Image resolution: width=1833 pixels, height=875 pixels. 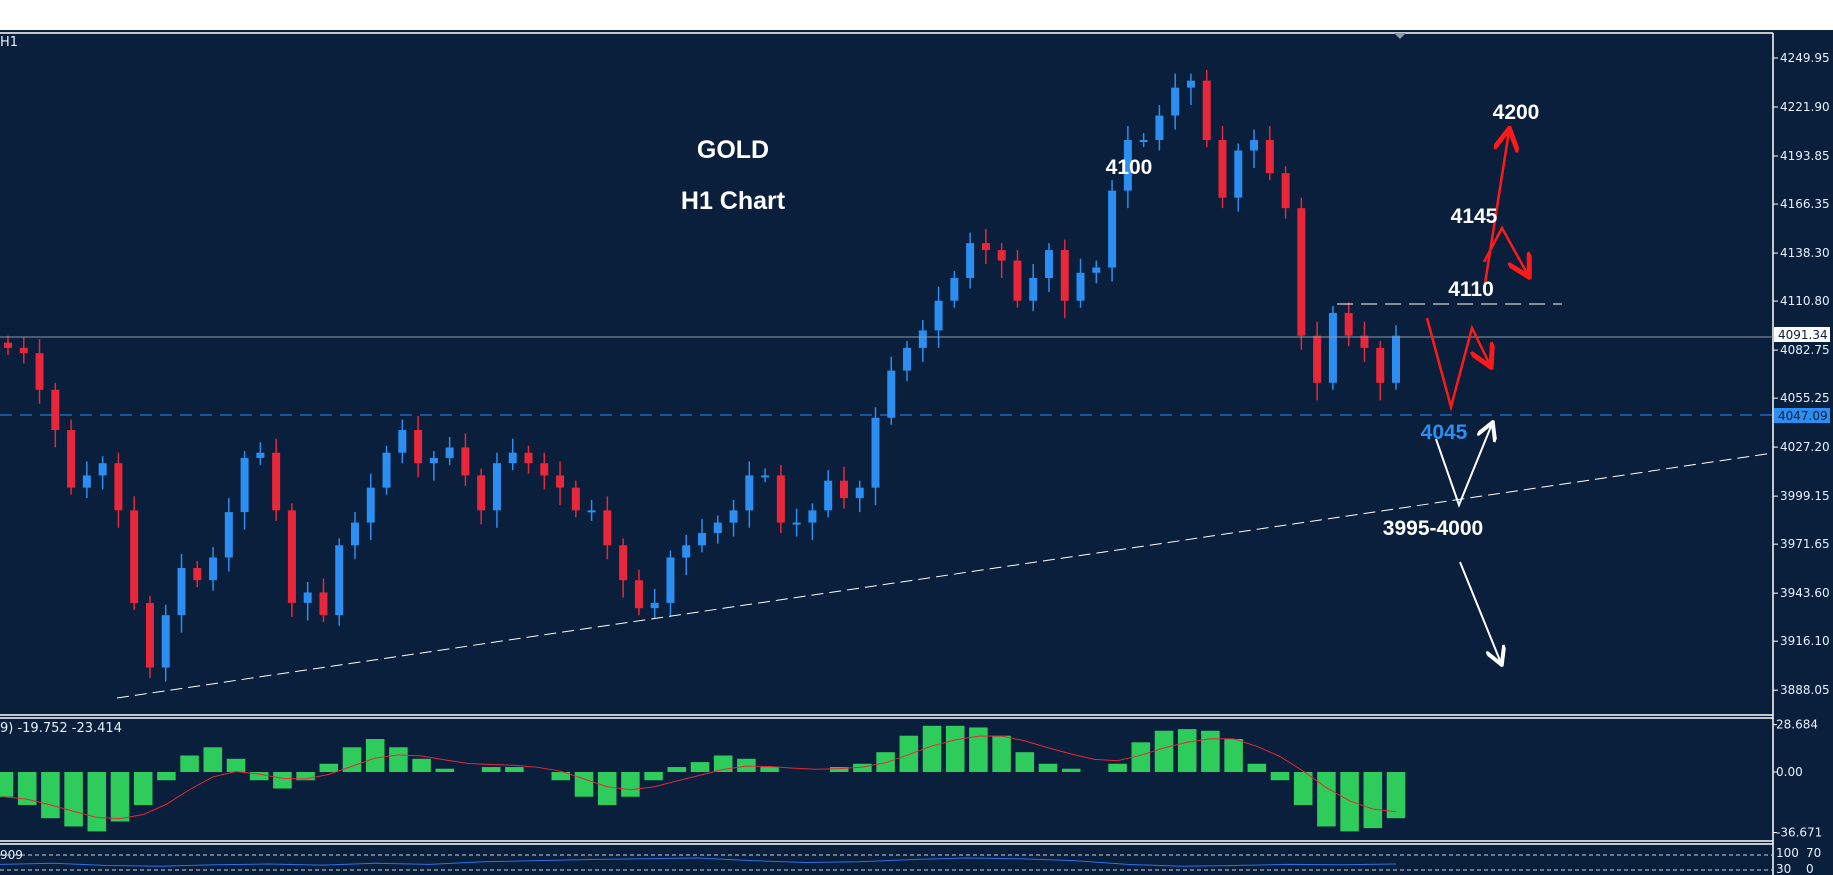 I want to click on label-4200: 4200, so click(x=1516, y=112).